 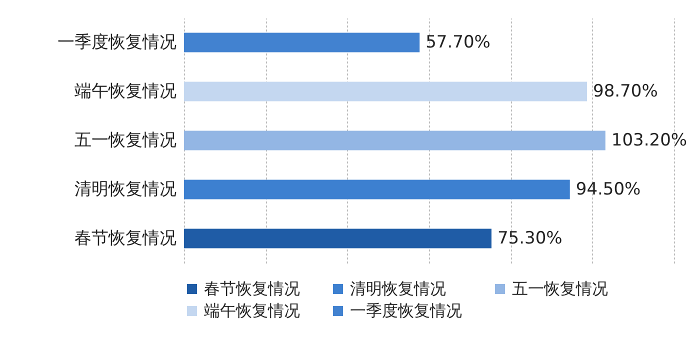 What do you see at coordinates (625, 92) in the screenshot?
I see `data-label: 98.70%` at bounding box center [625, 92].